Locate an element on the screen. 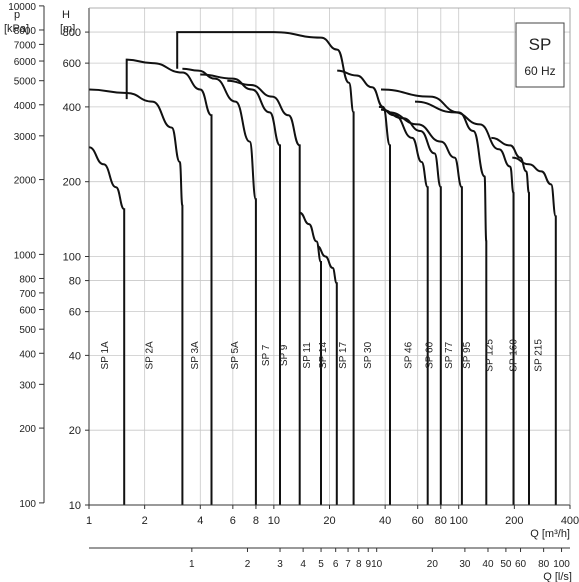 The image size is (579, 582). series-label: SP 77 is located at coordinates (449, 354).